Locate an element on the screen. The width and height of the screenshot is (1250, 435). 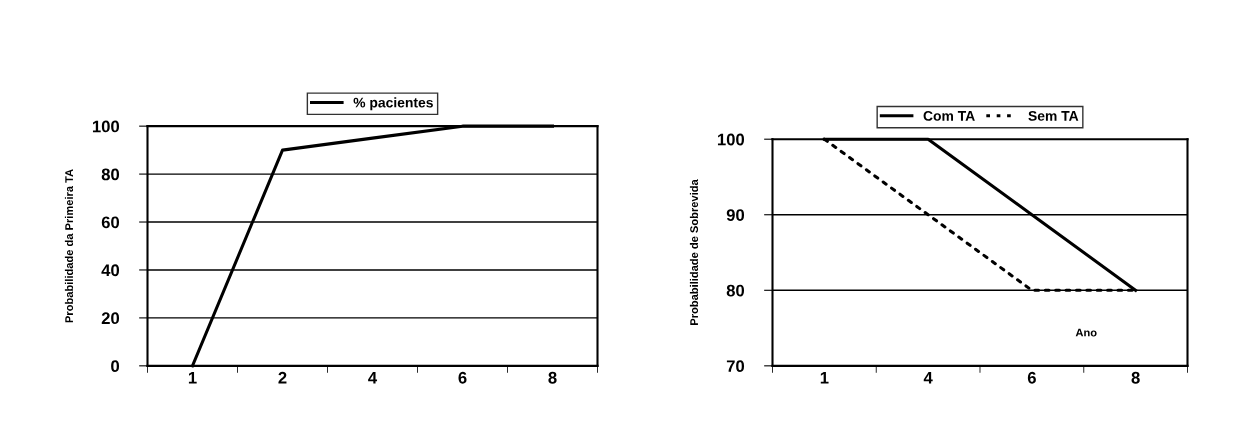
y-axis-title: Probabilidade da Primeira TA is located at coordinates (69, 246).